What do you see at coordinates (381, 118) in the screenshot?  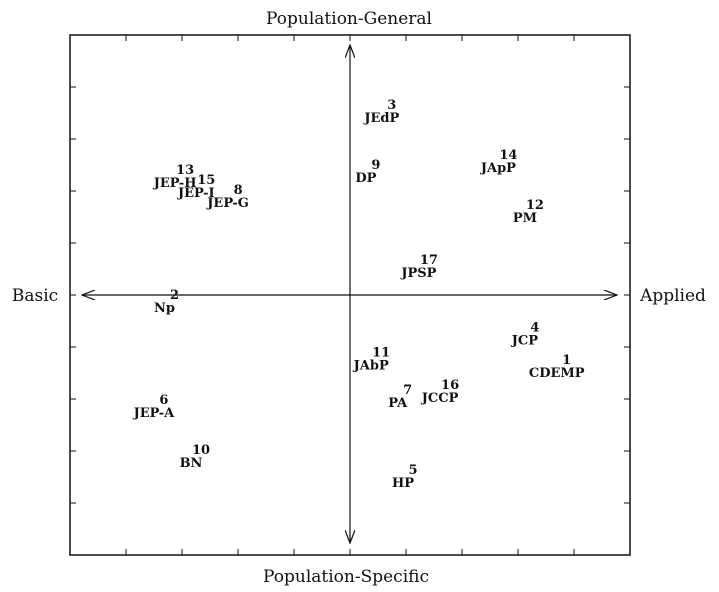 I see `point-code-label: JEdP` at bounding box center [381, 118].